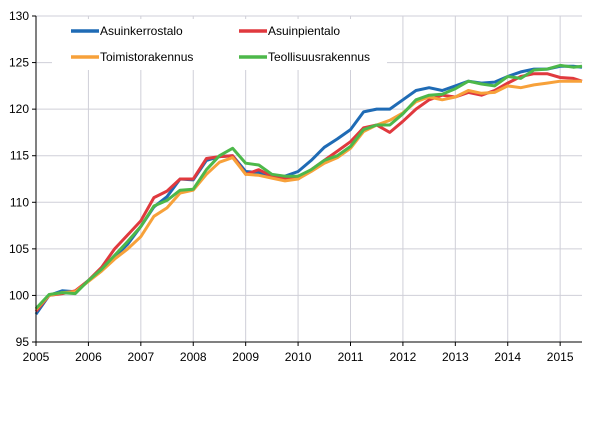  I want to click on legend-background, so click(219, 44).